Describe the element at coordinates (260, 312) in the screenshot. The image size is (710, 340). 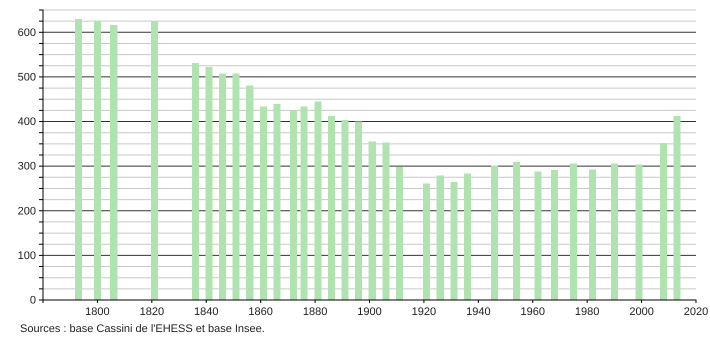
I see `x-tick-label: 1860` at that location.